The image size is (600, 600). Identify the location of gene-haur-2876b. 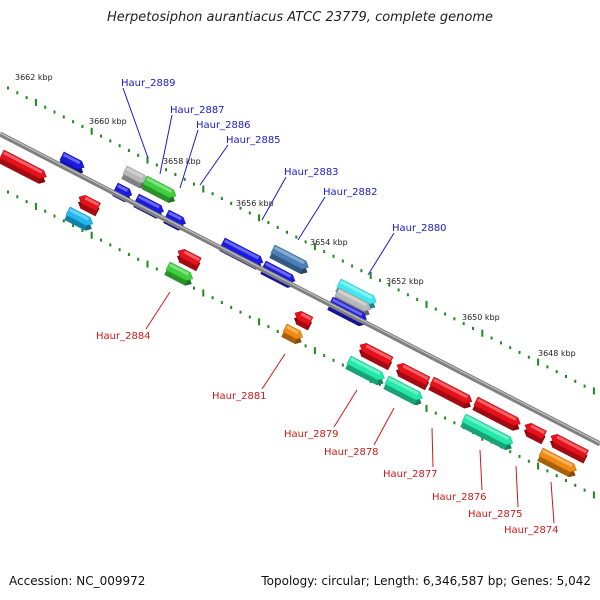
(488, 432).